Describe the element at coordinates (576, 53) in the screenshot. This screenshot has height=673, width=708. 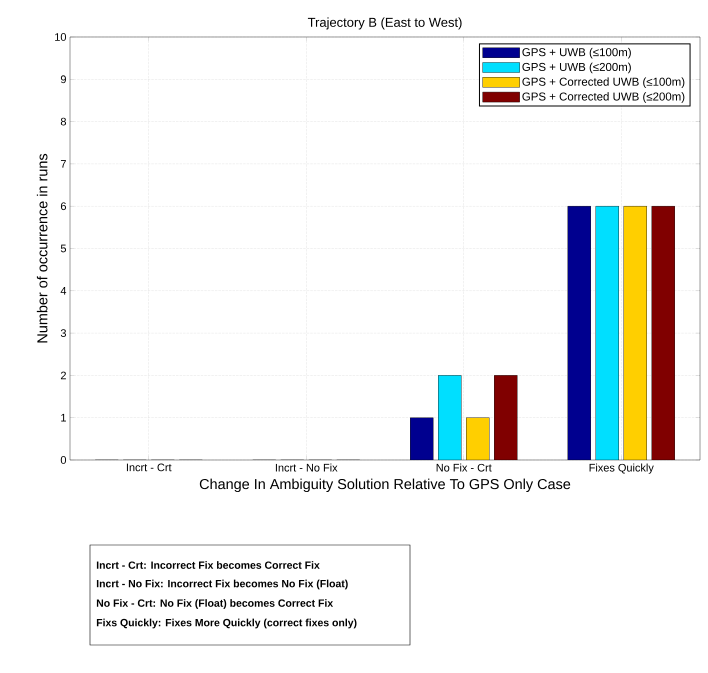
I see `legend-label: GPS + UWB (≤100m)` at that location.